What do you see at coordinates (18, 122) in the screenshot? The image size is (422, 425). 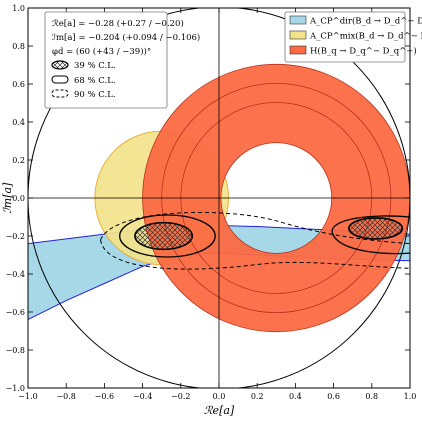 I see `y-tick-label: 0.4` at bounding box center [18, 122].